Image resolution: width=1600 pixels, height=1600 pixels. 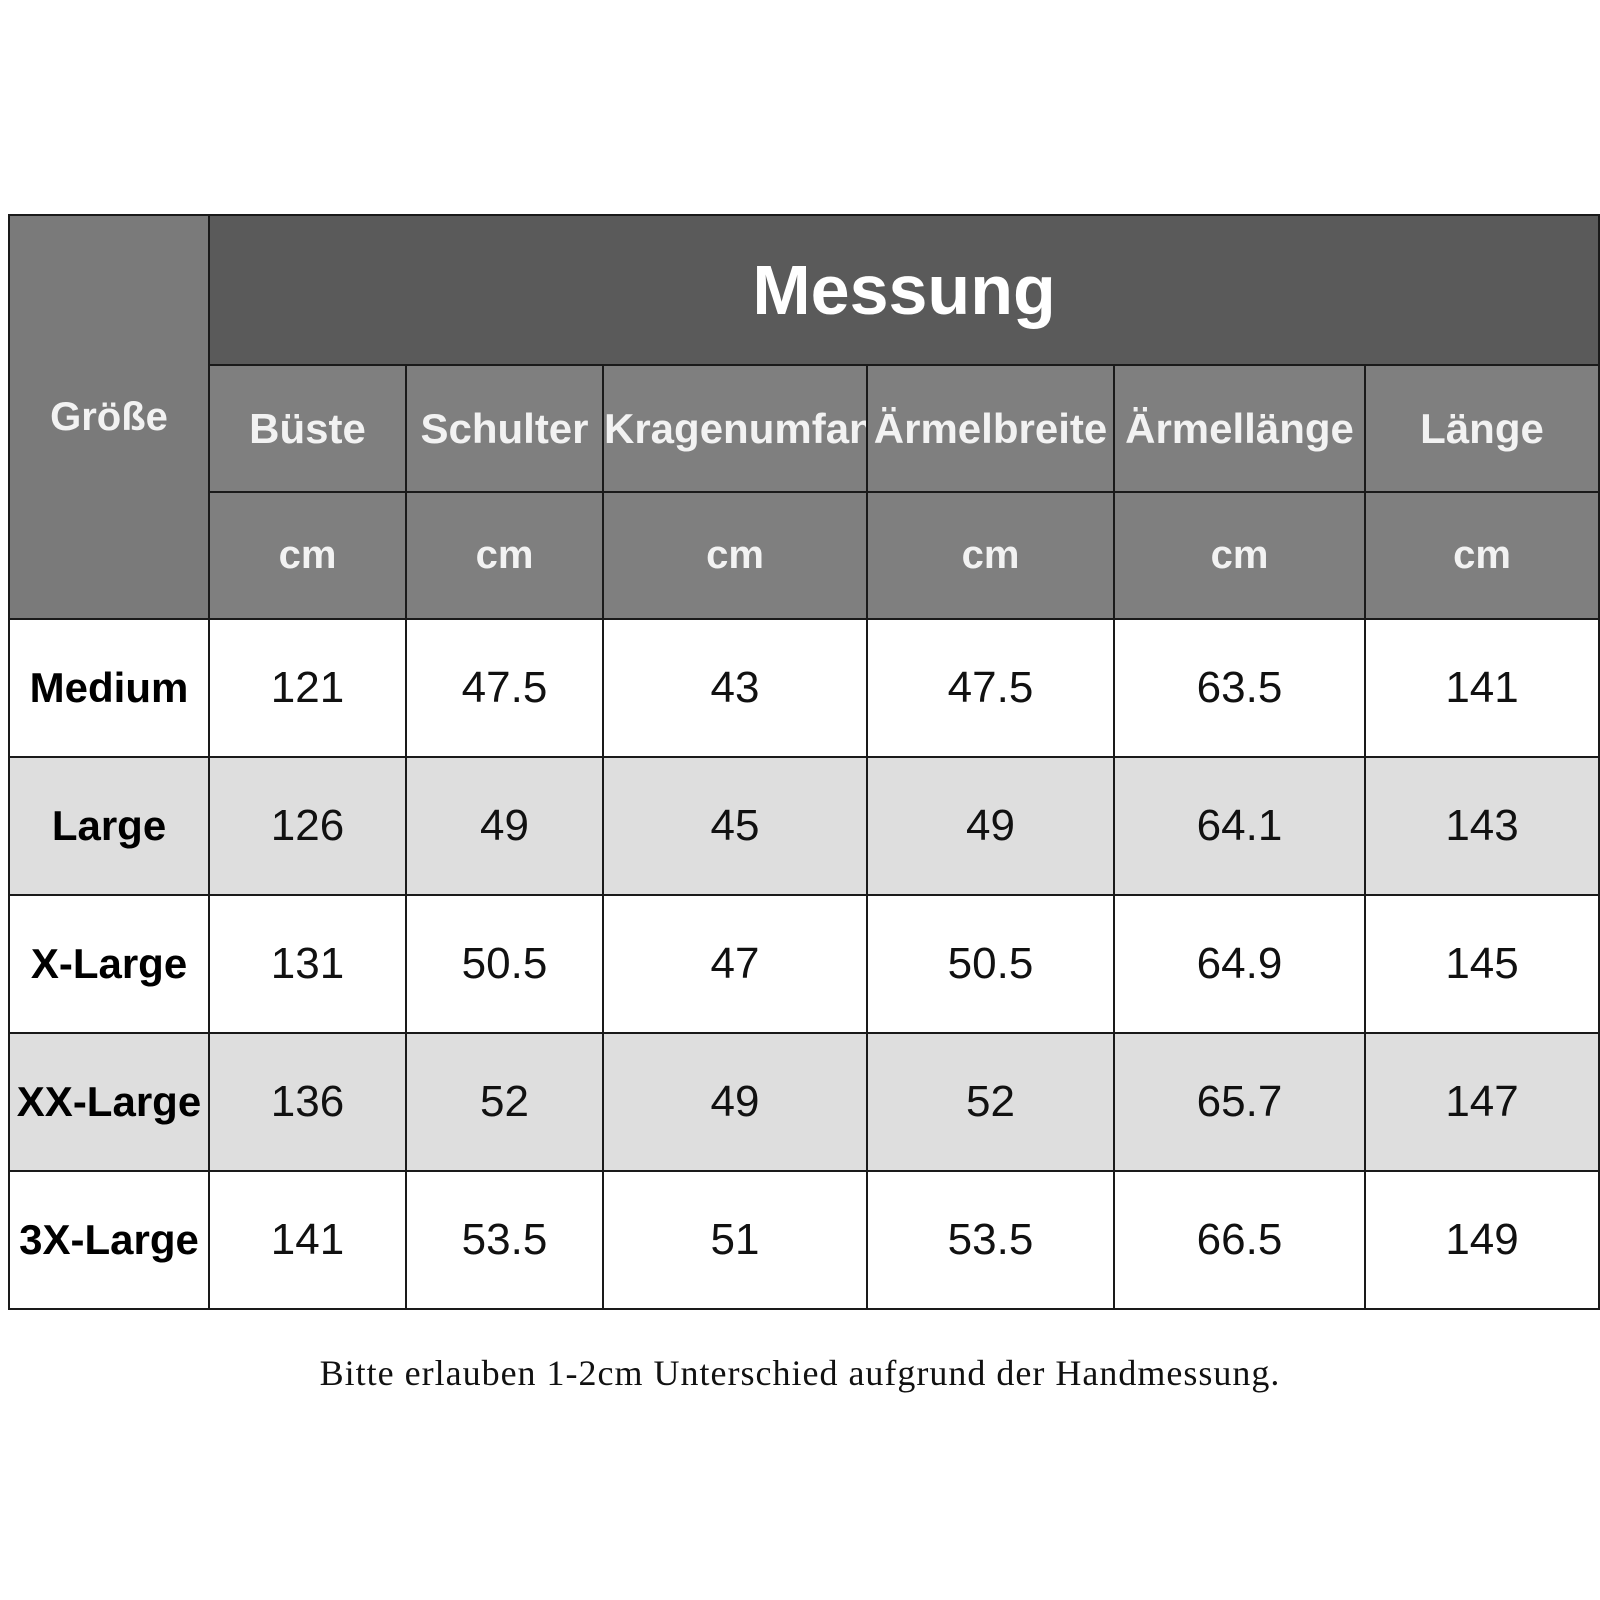 What do you see at coordinates (109, 1102) in the screenshot?
I see `size-label: XX-Large` at bounding box center [109, 1102].